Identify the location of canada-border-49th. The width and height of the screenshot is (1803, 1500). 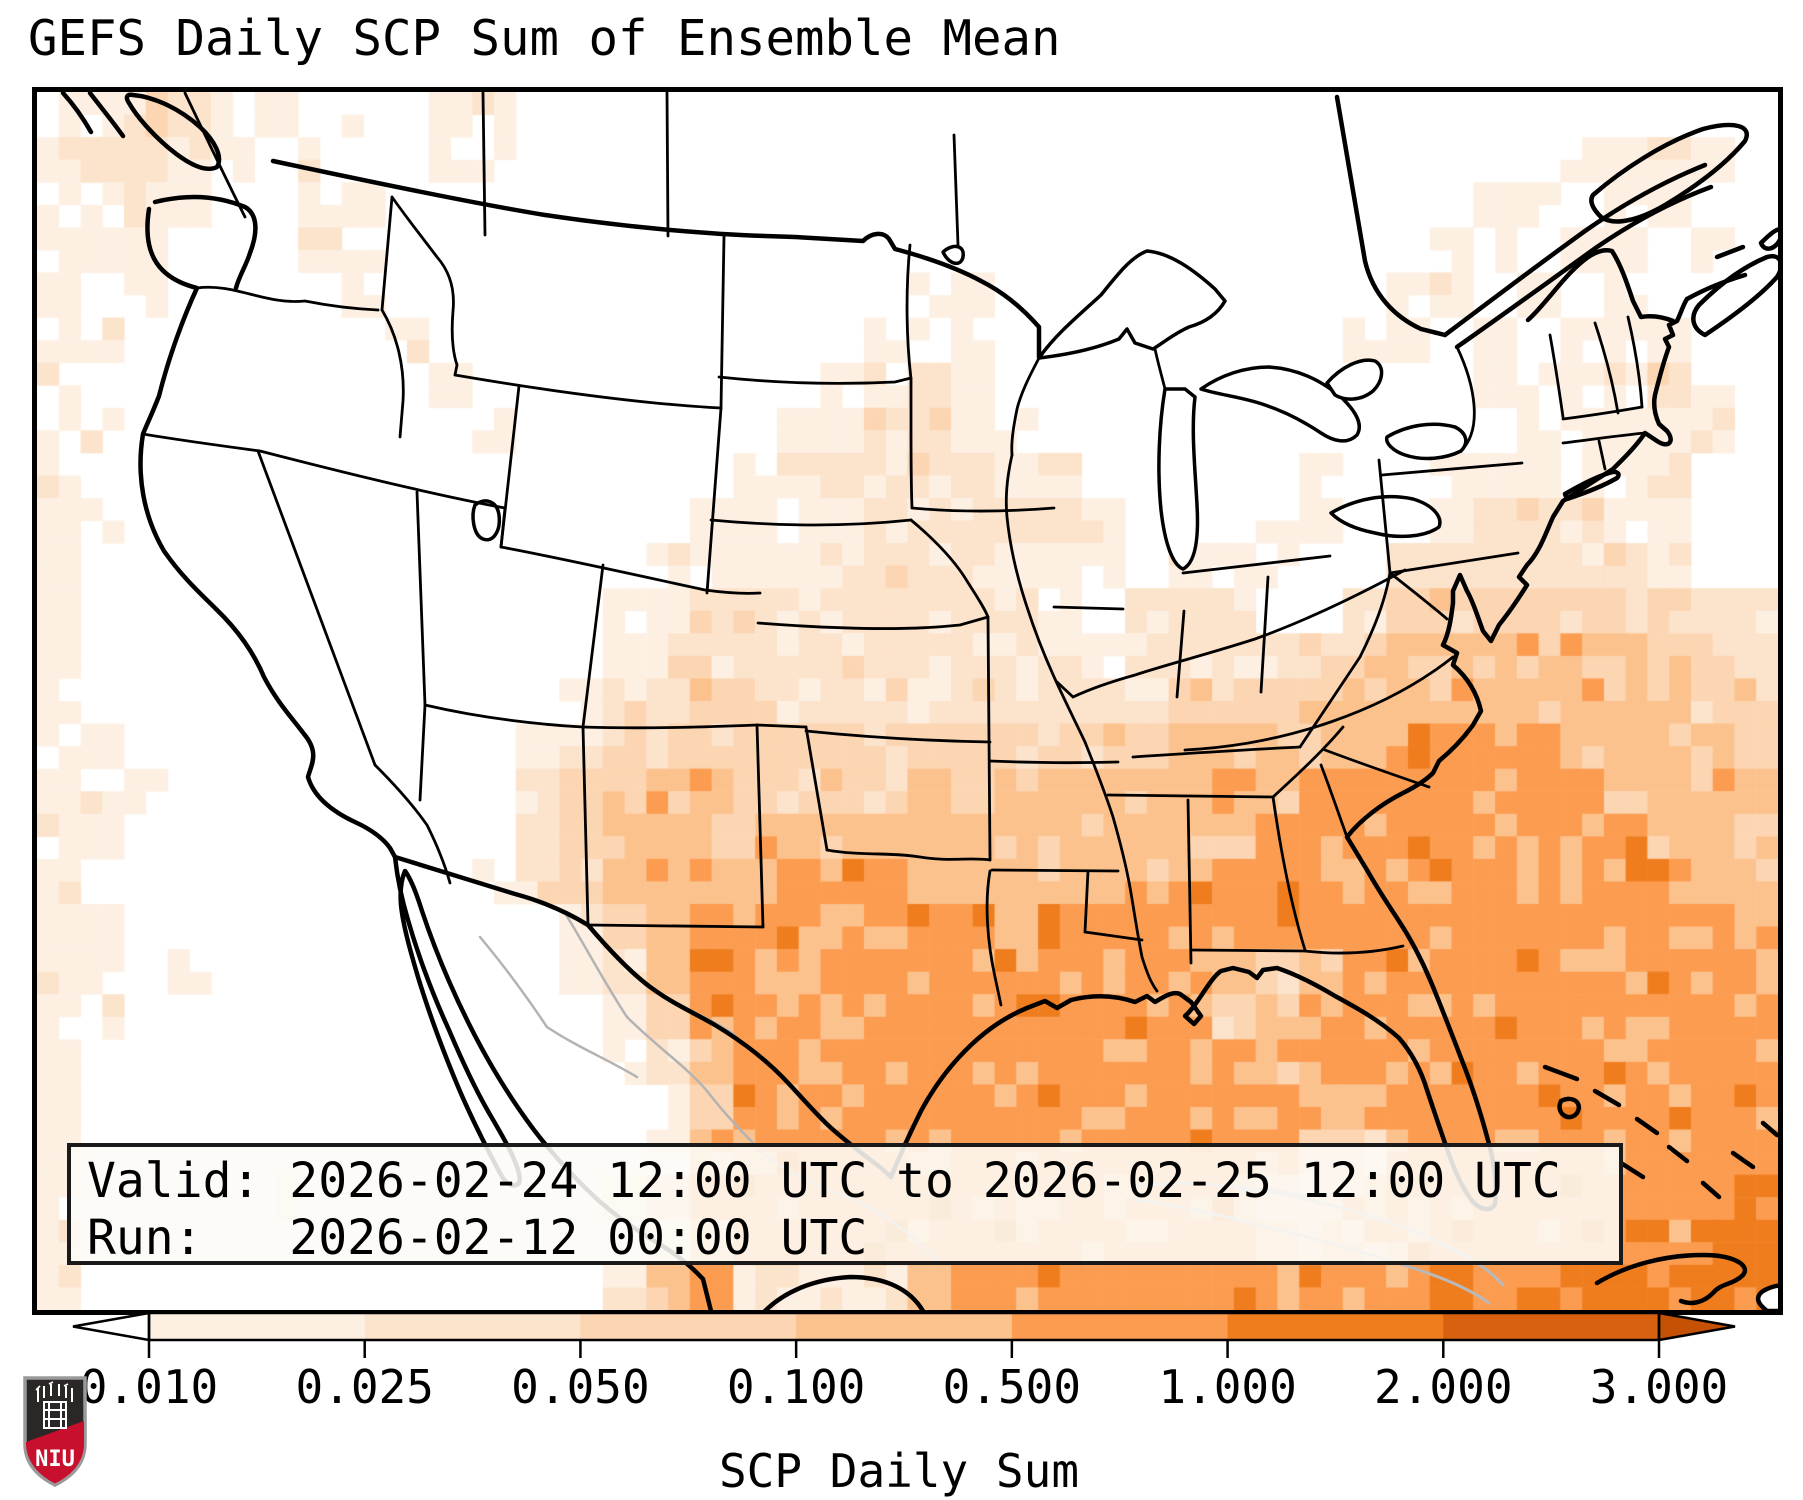
(656, 259).